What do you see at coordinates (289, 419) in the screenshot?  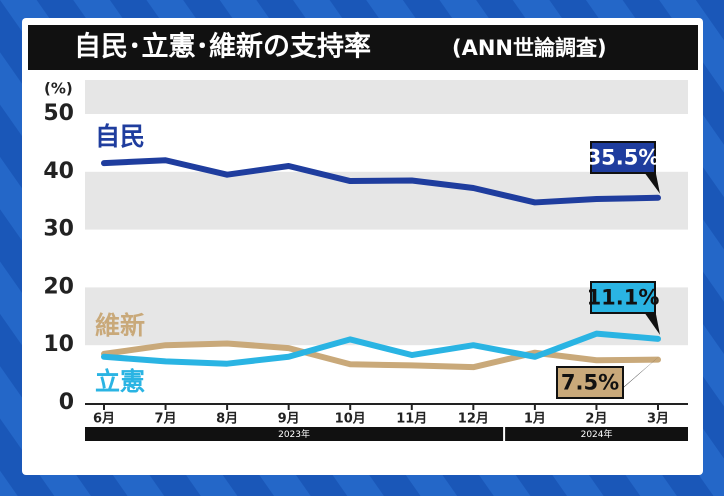 I see `x-tick-label: 9月` at bounding box center [289, 419].